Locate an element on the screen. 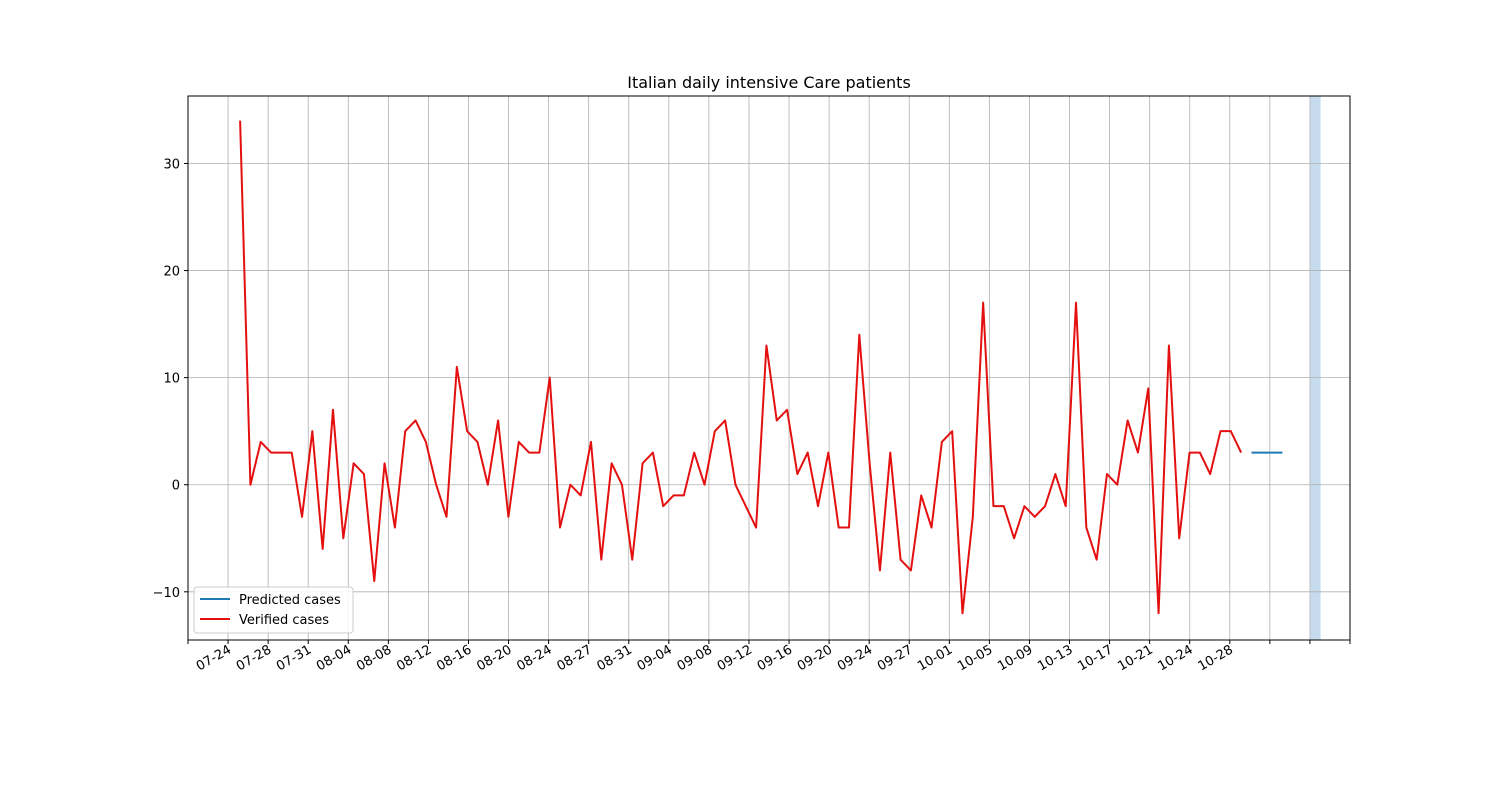 This screenshot has width=1500, height=800. y-tick-label: 20 is located at coordinates (171, 272).